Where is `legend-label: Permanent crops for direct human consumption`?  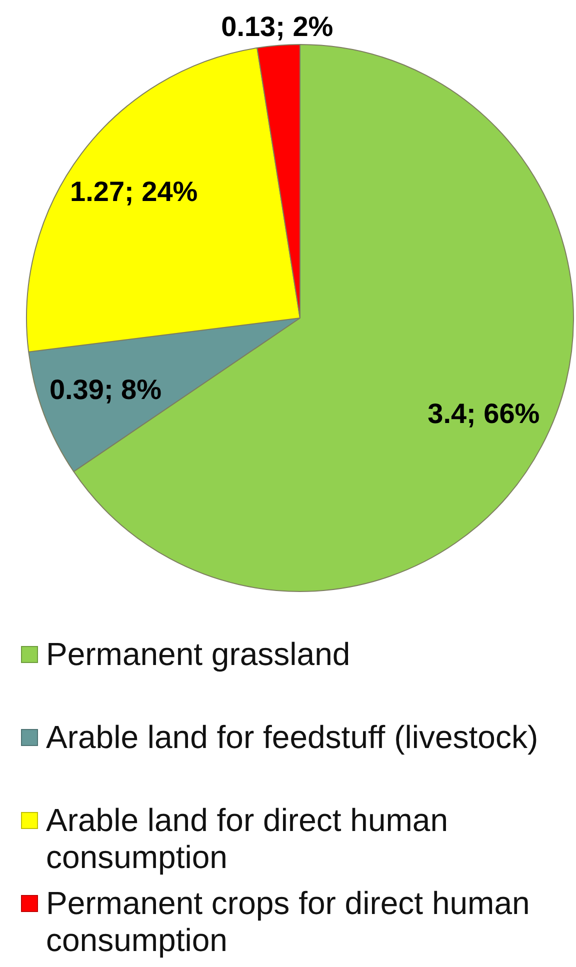
legend-label: Permanent crops for direct human consumption is located at coordinates (288, 922).